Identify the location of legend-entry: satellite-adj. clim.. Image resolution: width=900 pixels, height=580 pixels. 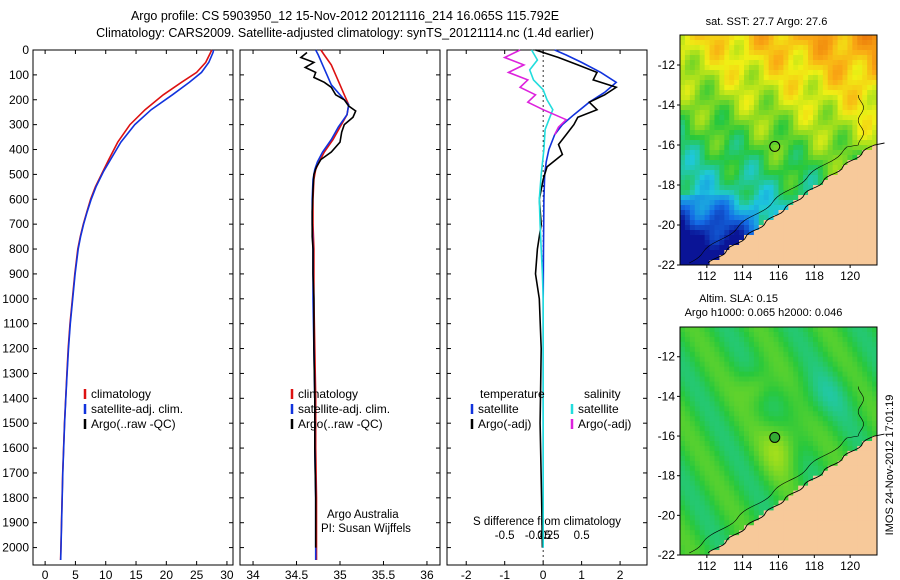
(137, 409).